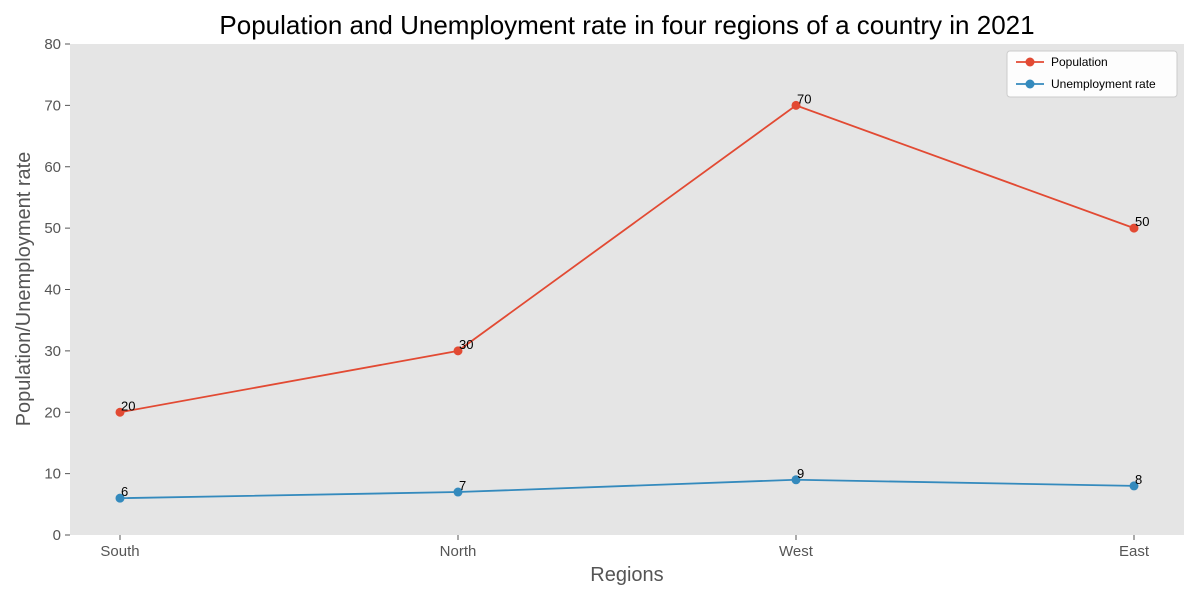 The image size is (1200, 600). I want to click on y-tick-label: 40, so click(52, 290).